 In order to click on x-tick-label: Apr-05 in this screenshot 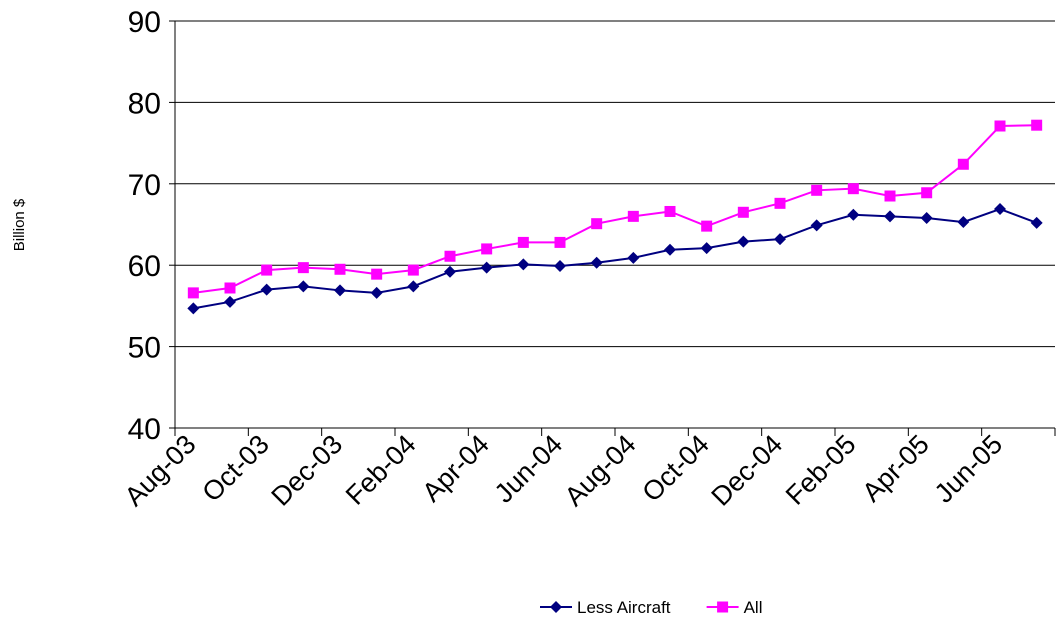, I will do `click(895, 468)`.